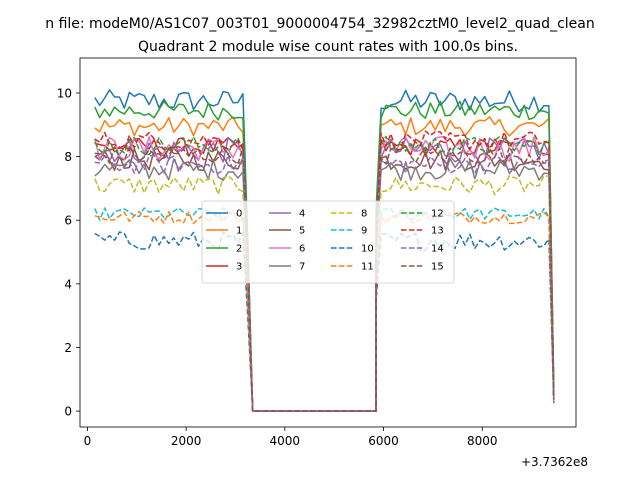  I want to click on legend-label: 11, so click(367, 267).